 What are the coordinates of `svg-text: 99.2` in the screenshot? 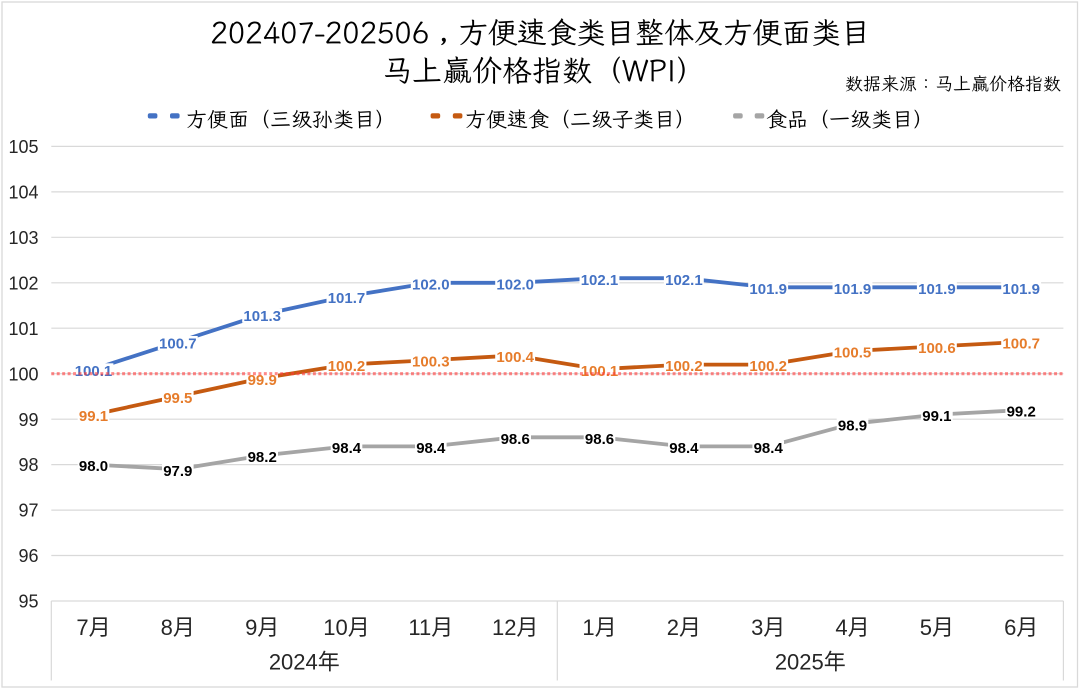 It's located at (1021, 412).